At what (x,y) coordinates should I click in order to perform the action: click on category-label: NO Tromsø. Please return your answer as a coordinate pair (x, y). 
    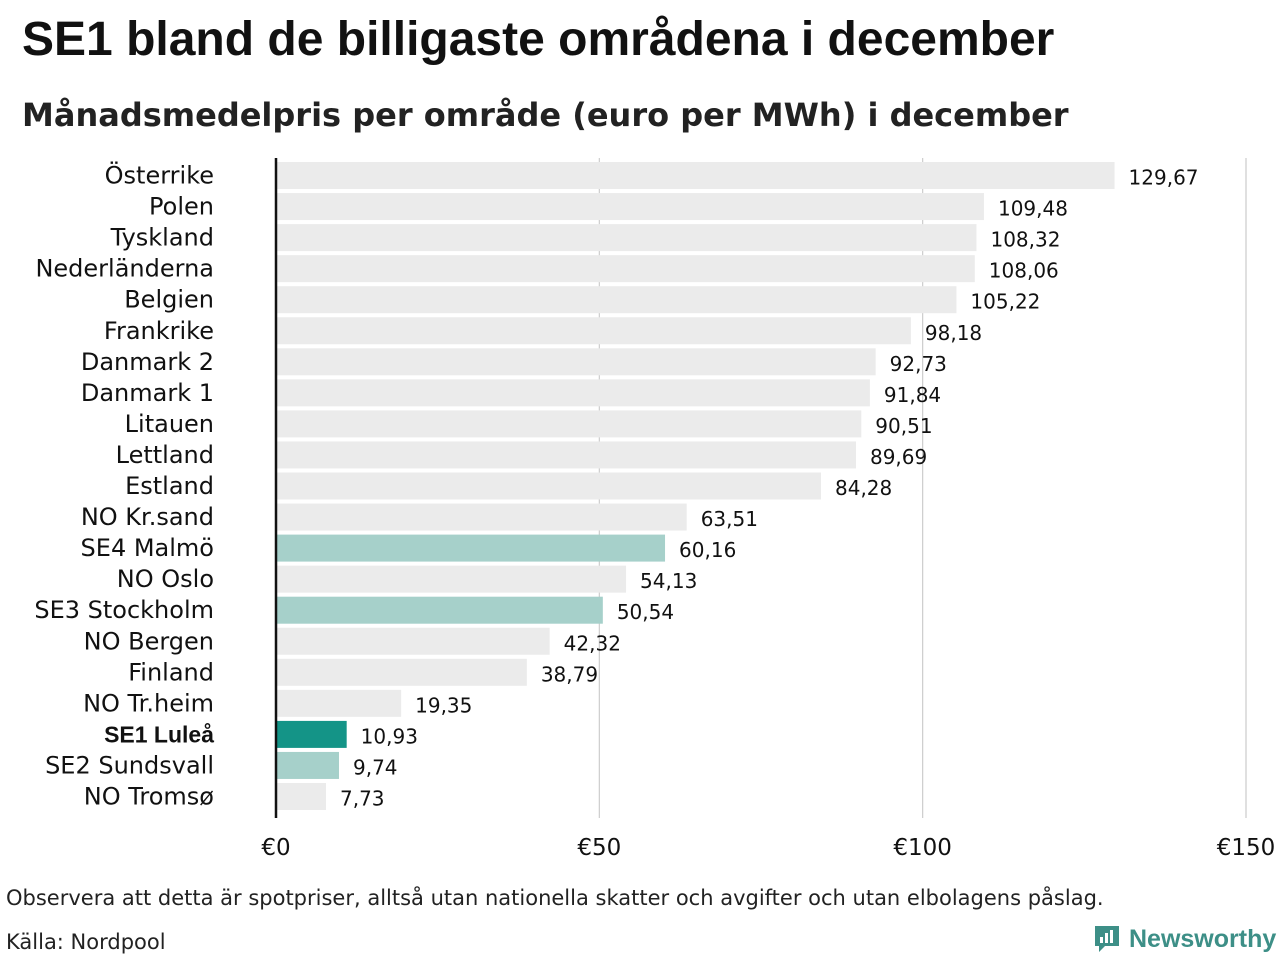
    Looking at the image, I should click on (149, 797).